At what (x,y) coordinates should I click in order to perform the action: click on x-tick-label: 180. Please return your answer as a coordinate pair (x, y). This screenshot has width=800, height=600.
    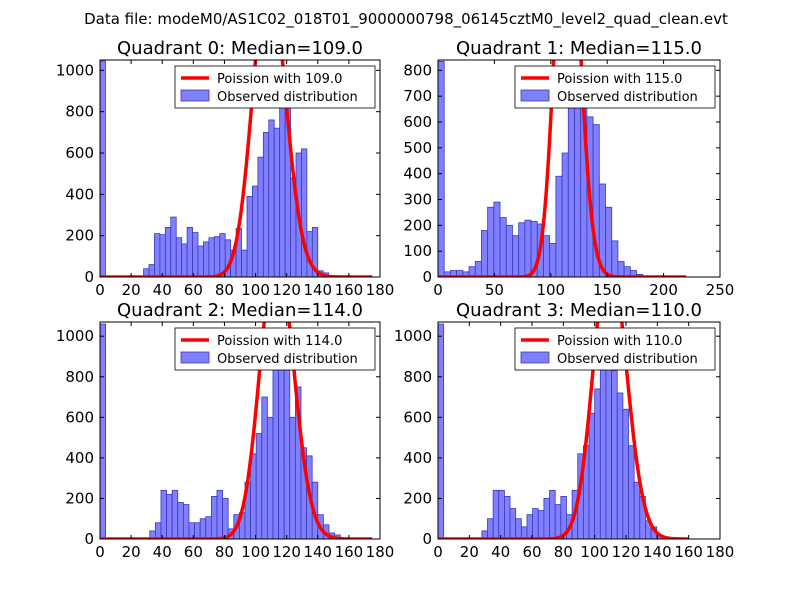
    Looking at the image, I should click on (380, 290).